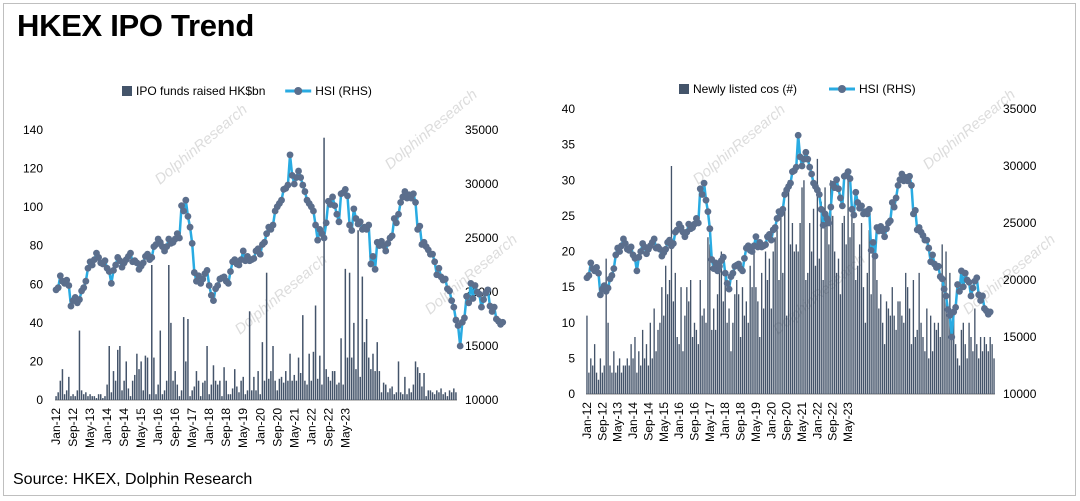 This screenshot has width=1080, height=501. What do you see at coordinates (1020, 223) in the screenshot?
I see `y2-tick-label: 25000` at bounding box center [1020, 223].